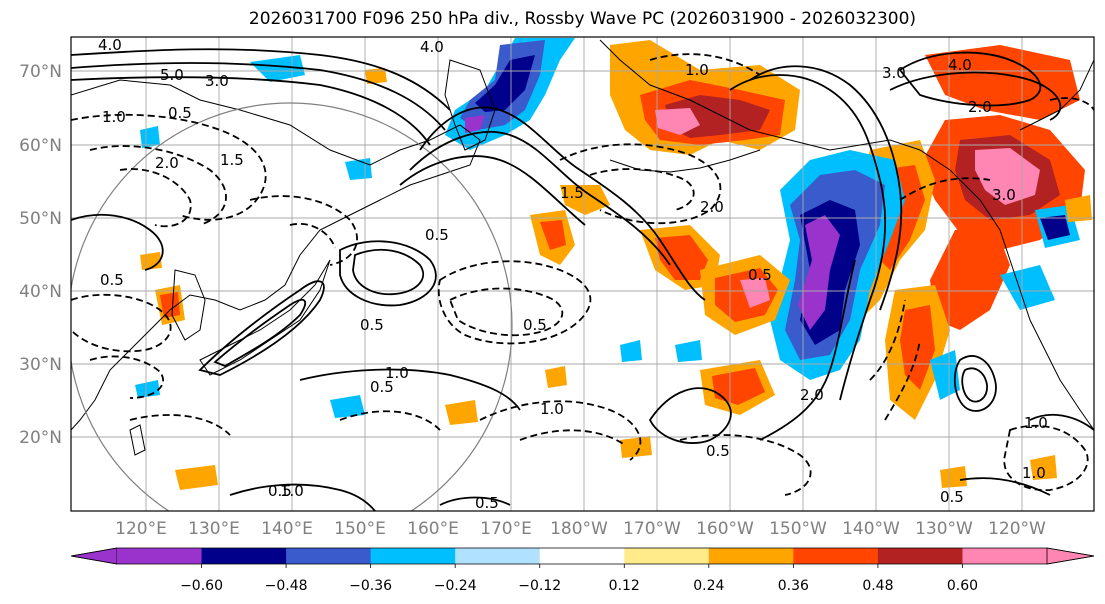  I want to click on korea-coastline, so click(188, 305).